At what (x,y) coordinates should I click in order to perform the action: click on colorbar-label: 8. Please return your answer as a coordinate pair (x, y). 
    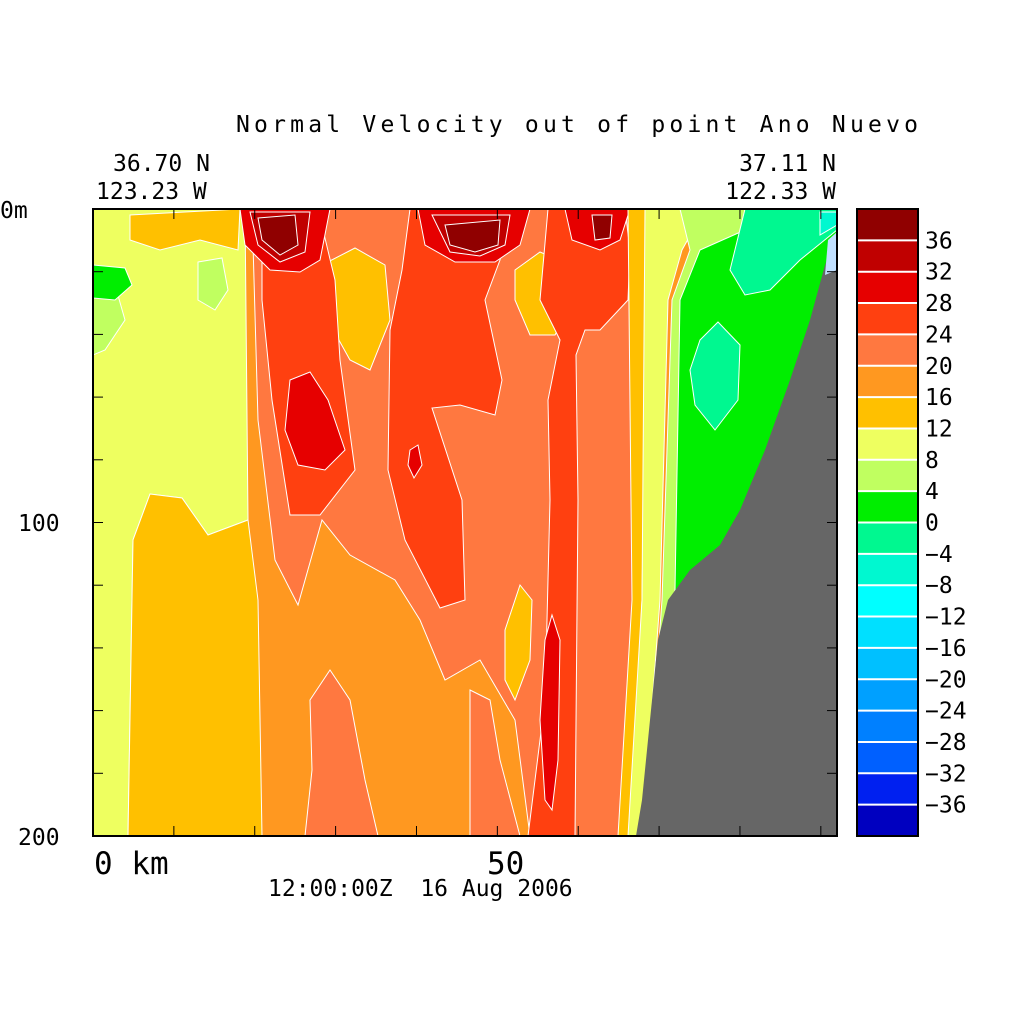
    Looking at the image, I should click on (932, 461).